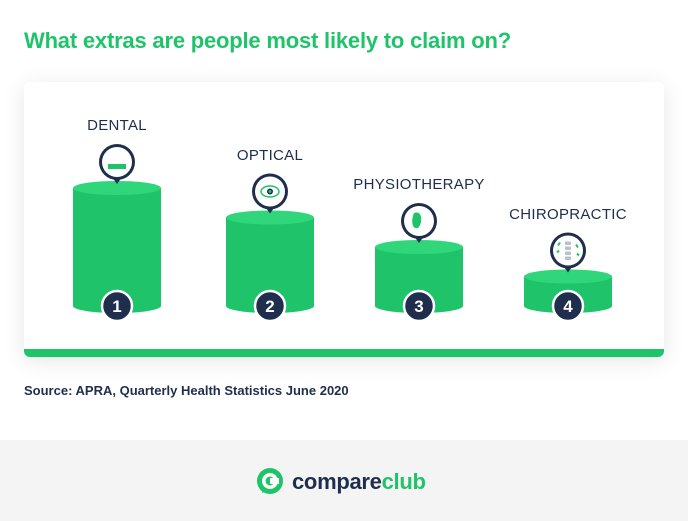 This screenshot has height=521, width=688. I want to click on eye-icon, so click(270, 193).